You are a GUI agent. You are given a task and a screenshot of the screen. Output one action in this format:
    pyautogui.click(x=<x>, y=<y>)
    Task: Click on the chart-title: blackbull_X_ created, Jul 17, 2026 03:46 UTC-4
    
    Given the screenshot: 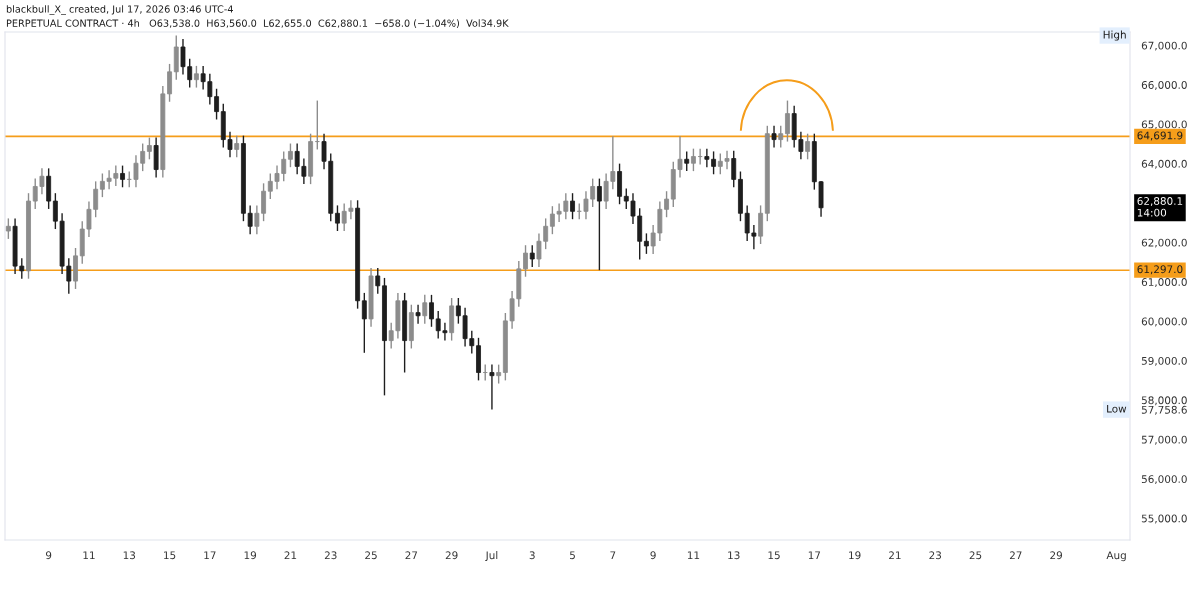 What is the action you would take?
    pyautogui.click(x=119, y=10)
    